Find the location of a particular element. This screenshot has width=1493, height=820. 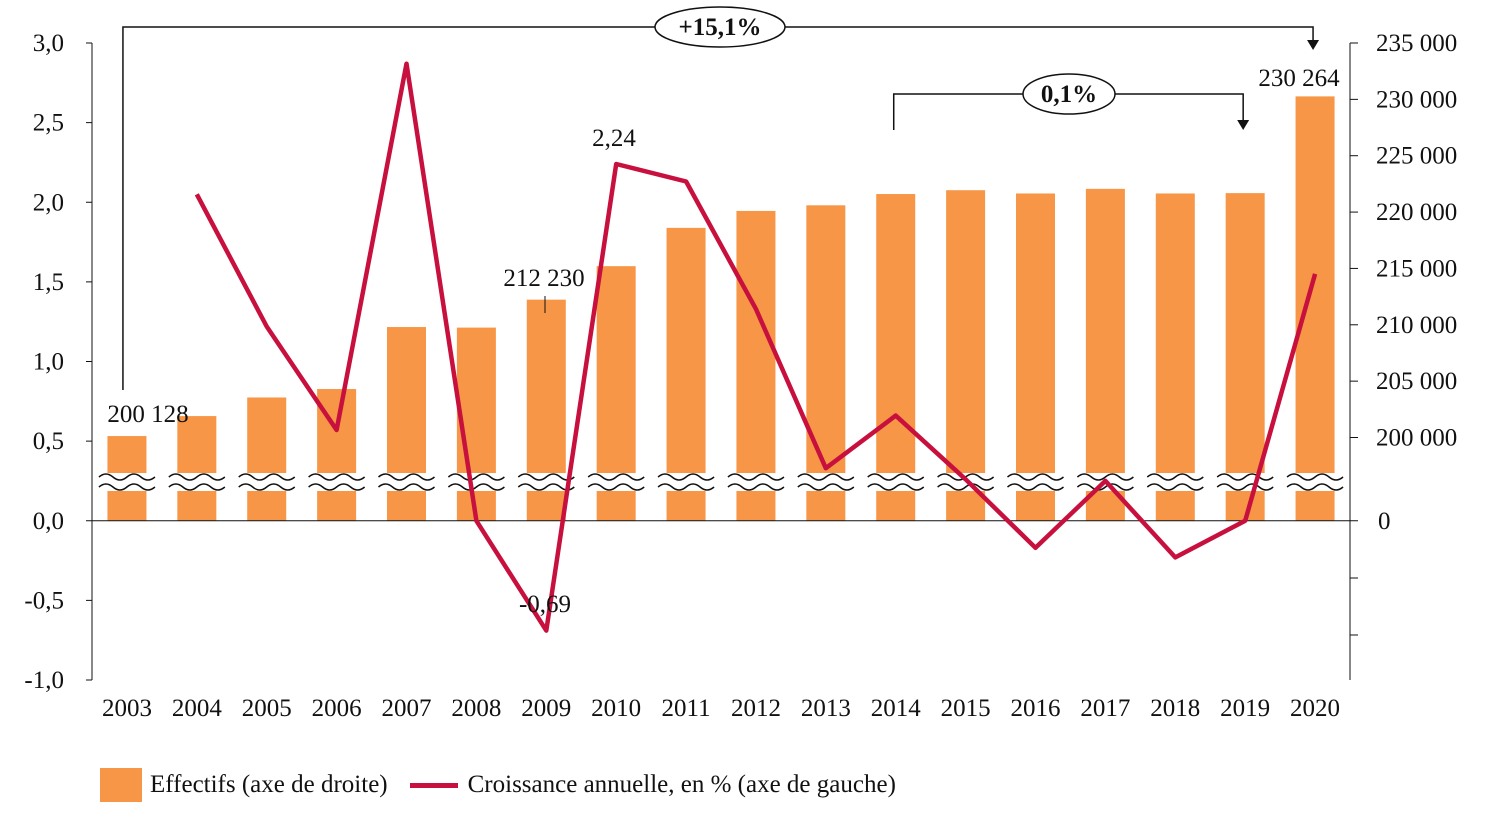

legend-label-effectifs: Effectifs (axe de droite) is located at coordinates (269, 784).